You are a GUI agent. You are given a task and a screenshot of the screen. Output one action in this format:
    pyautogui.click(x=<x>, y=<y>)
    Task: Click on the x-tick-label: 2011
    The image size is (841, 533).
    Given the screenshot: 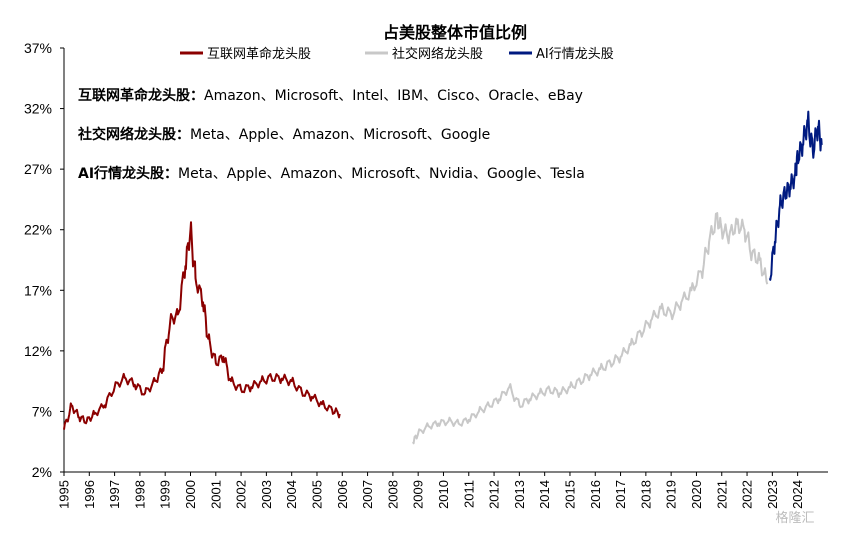 What is the action you would take?
    pyautogui.click(x=468, y=494)
    